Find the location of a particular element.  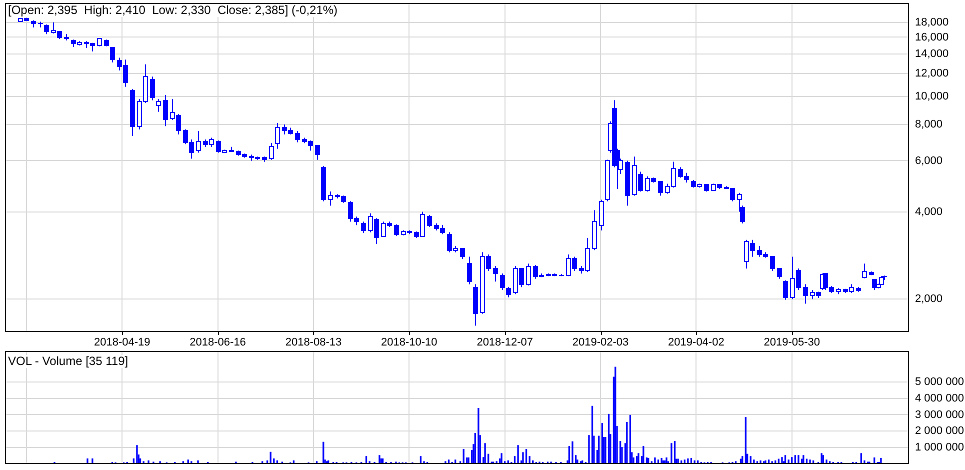

chart-title: [Open: 2,395 High: 2,410 Low: 2,330 Close: 2,385] (-0,21%) is located at coordinates (173, 10).